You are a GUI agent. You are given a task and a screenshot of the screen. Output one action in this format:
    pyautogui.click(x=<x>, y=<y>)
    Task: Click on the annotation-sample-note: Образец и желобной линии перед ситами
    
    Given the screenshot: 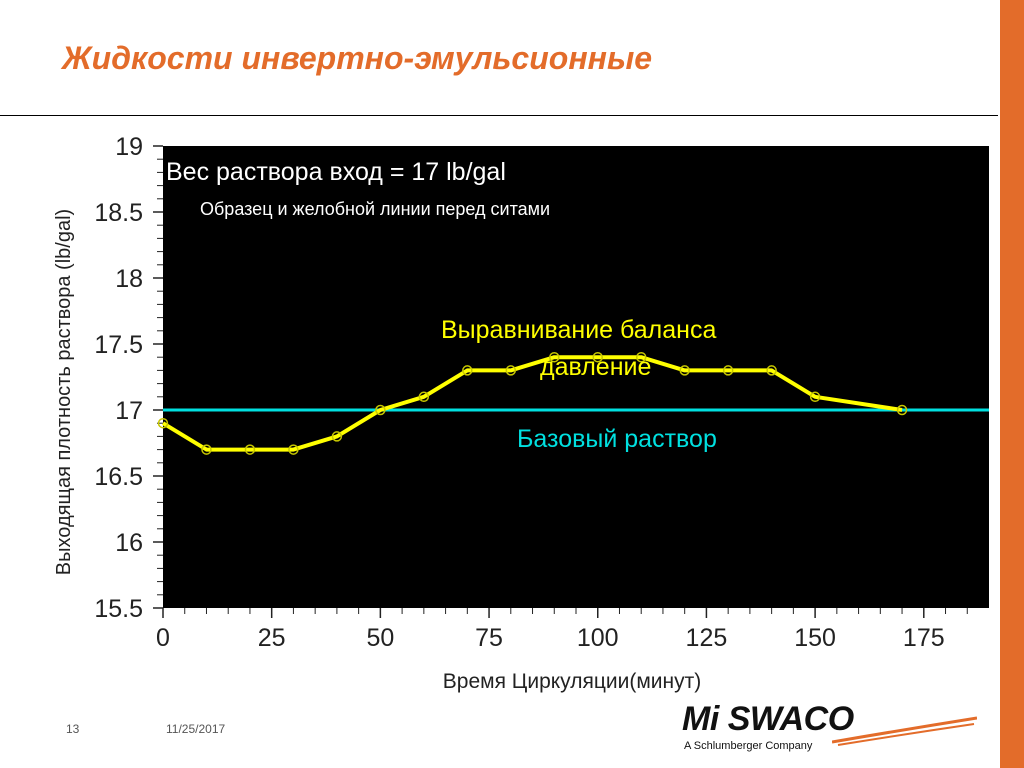 What is the action you would take?
    pyautogui.click(x=375, y=209)
    